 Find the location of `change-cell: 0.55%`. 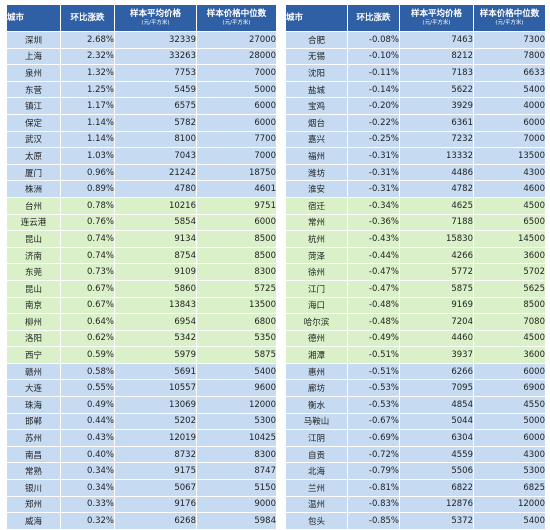

change-cell: 0.55% is located at coordinates (87, 388).